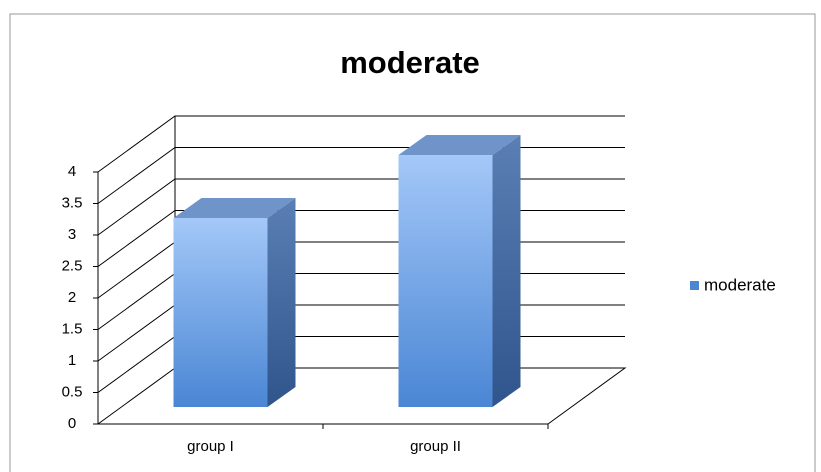 This screenshot has width=821, height=472. I want to click on y-tick-label: 0, so click(72, 423).